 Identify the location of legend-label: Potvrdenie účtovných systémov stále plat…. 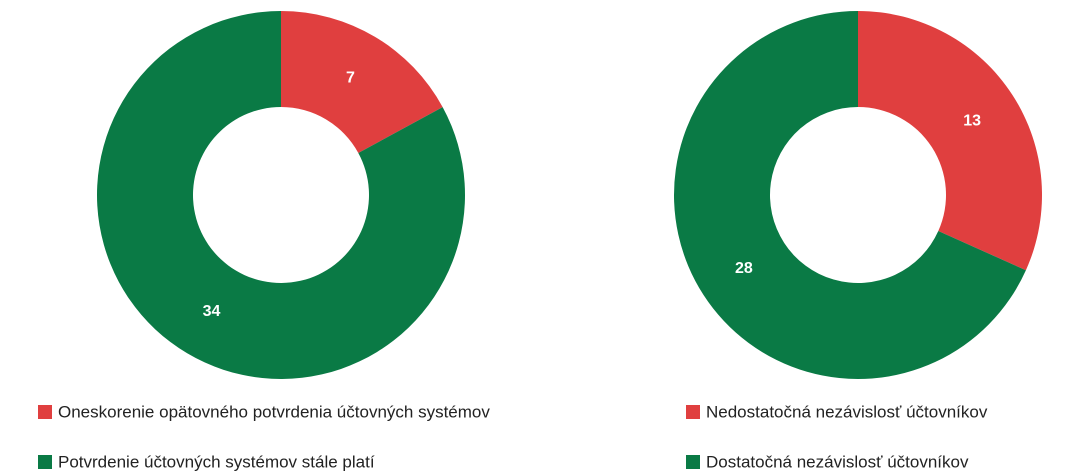
(216, 461).